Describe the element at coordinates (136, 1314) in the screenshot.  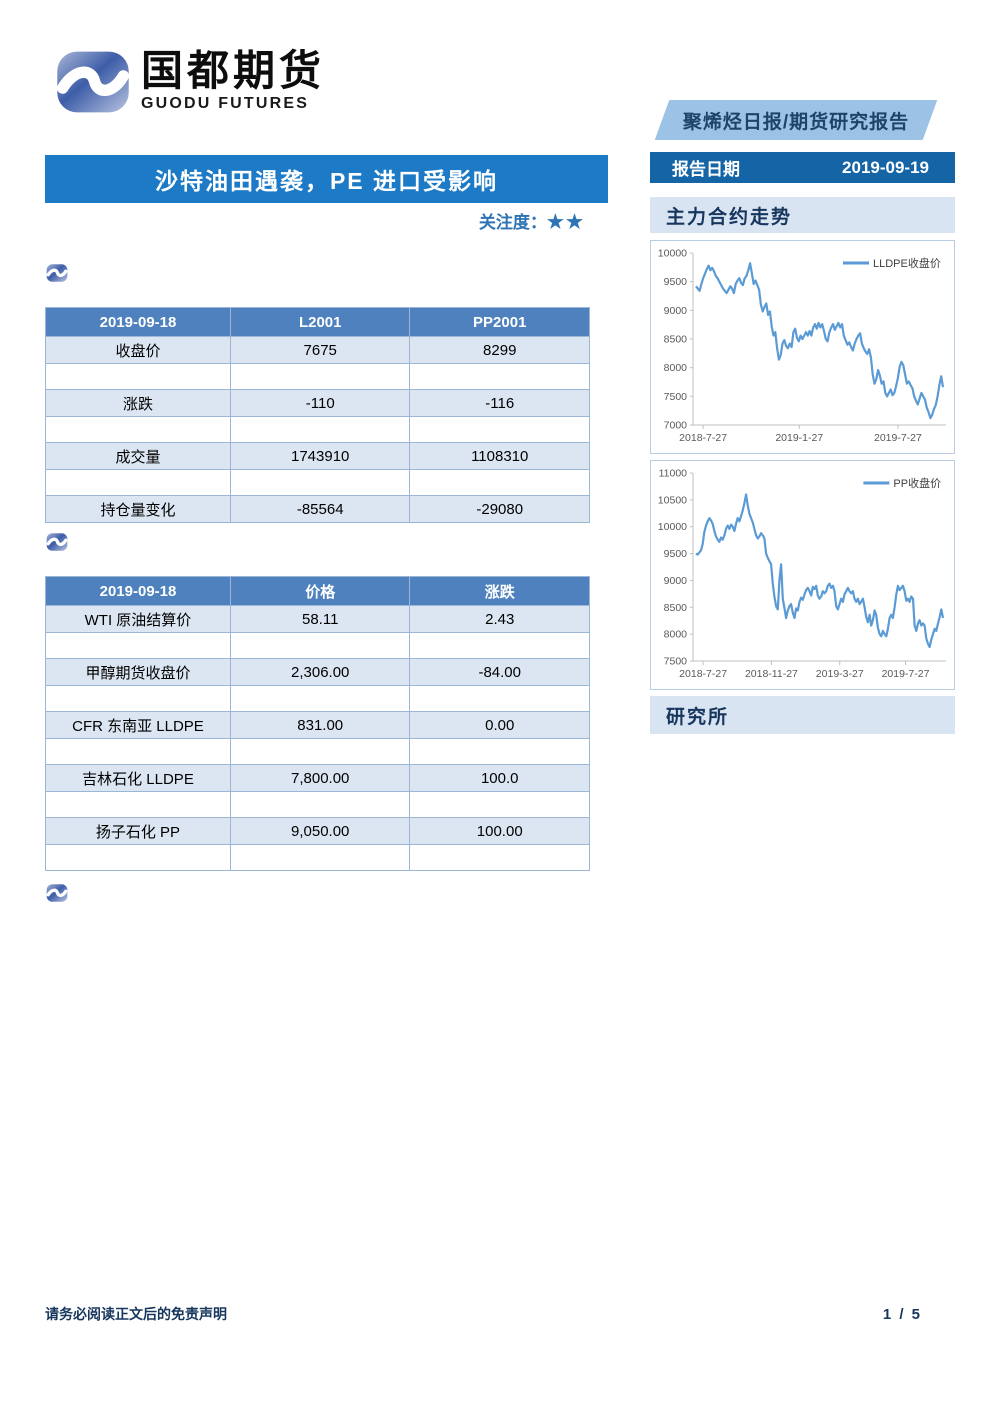
I see `disclaimer-text: 请务必阅读正文后的免责声明` at that location.